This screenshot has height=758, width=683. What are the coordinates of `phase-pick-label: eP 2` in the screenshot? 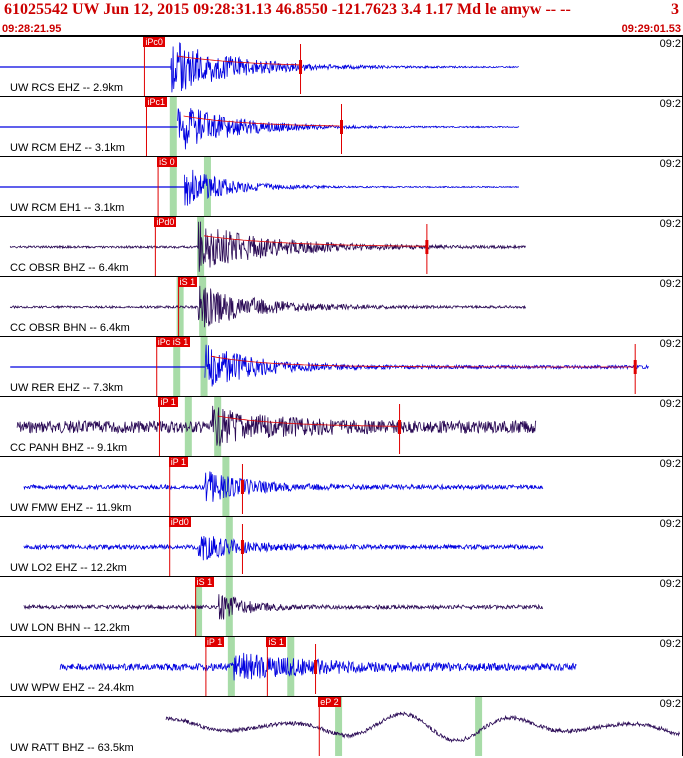 It's located at (329, 702).